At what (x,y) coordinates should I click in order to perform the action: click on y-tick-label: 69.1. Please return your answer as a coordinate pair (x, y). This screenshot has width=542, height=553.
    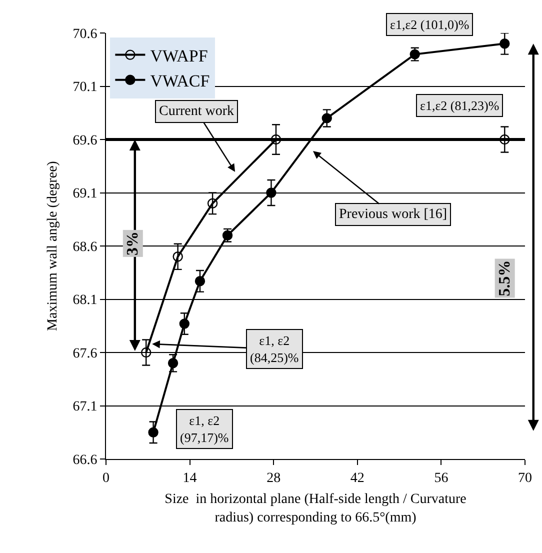
    Looking at the image, I should click on (85, 194).